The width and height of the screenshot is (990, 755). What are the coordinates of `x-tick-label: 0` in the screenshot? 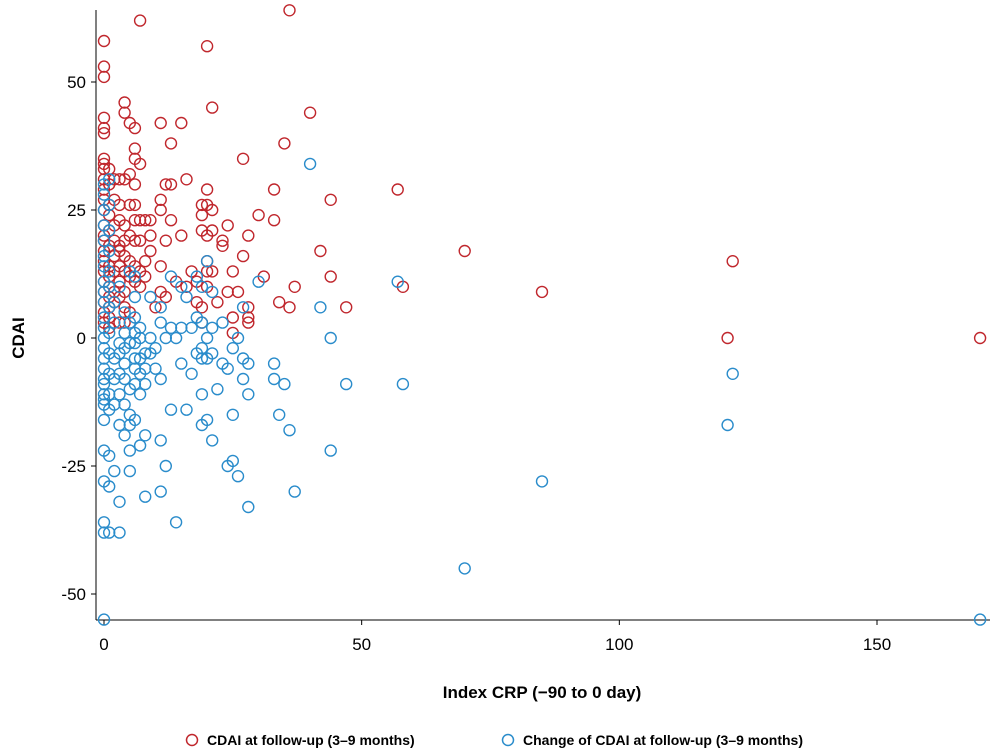 It's located at (103, 644).